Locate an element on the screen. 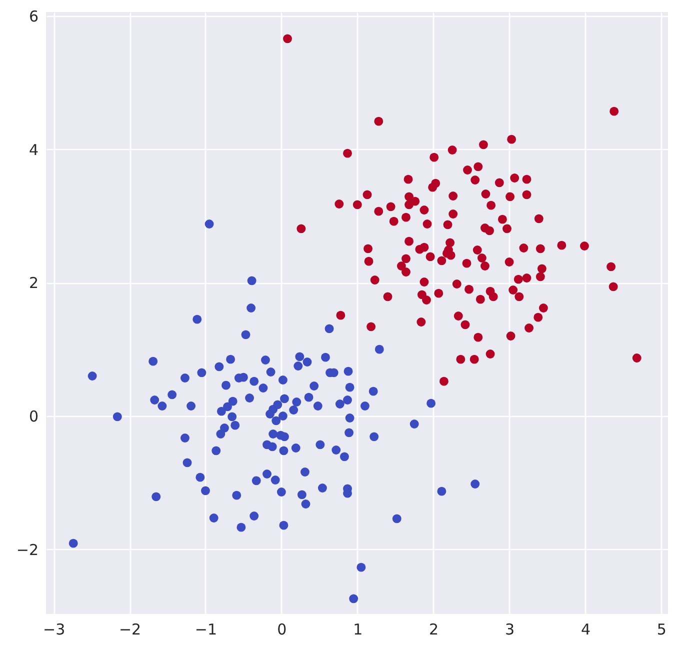 The width and height of the screenshot is (677, 665). x-tick-label: 2 is located at coordinates (434, 629).